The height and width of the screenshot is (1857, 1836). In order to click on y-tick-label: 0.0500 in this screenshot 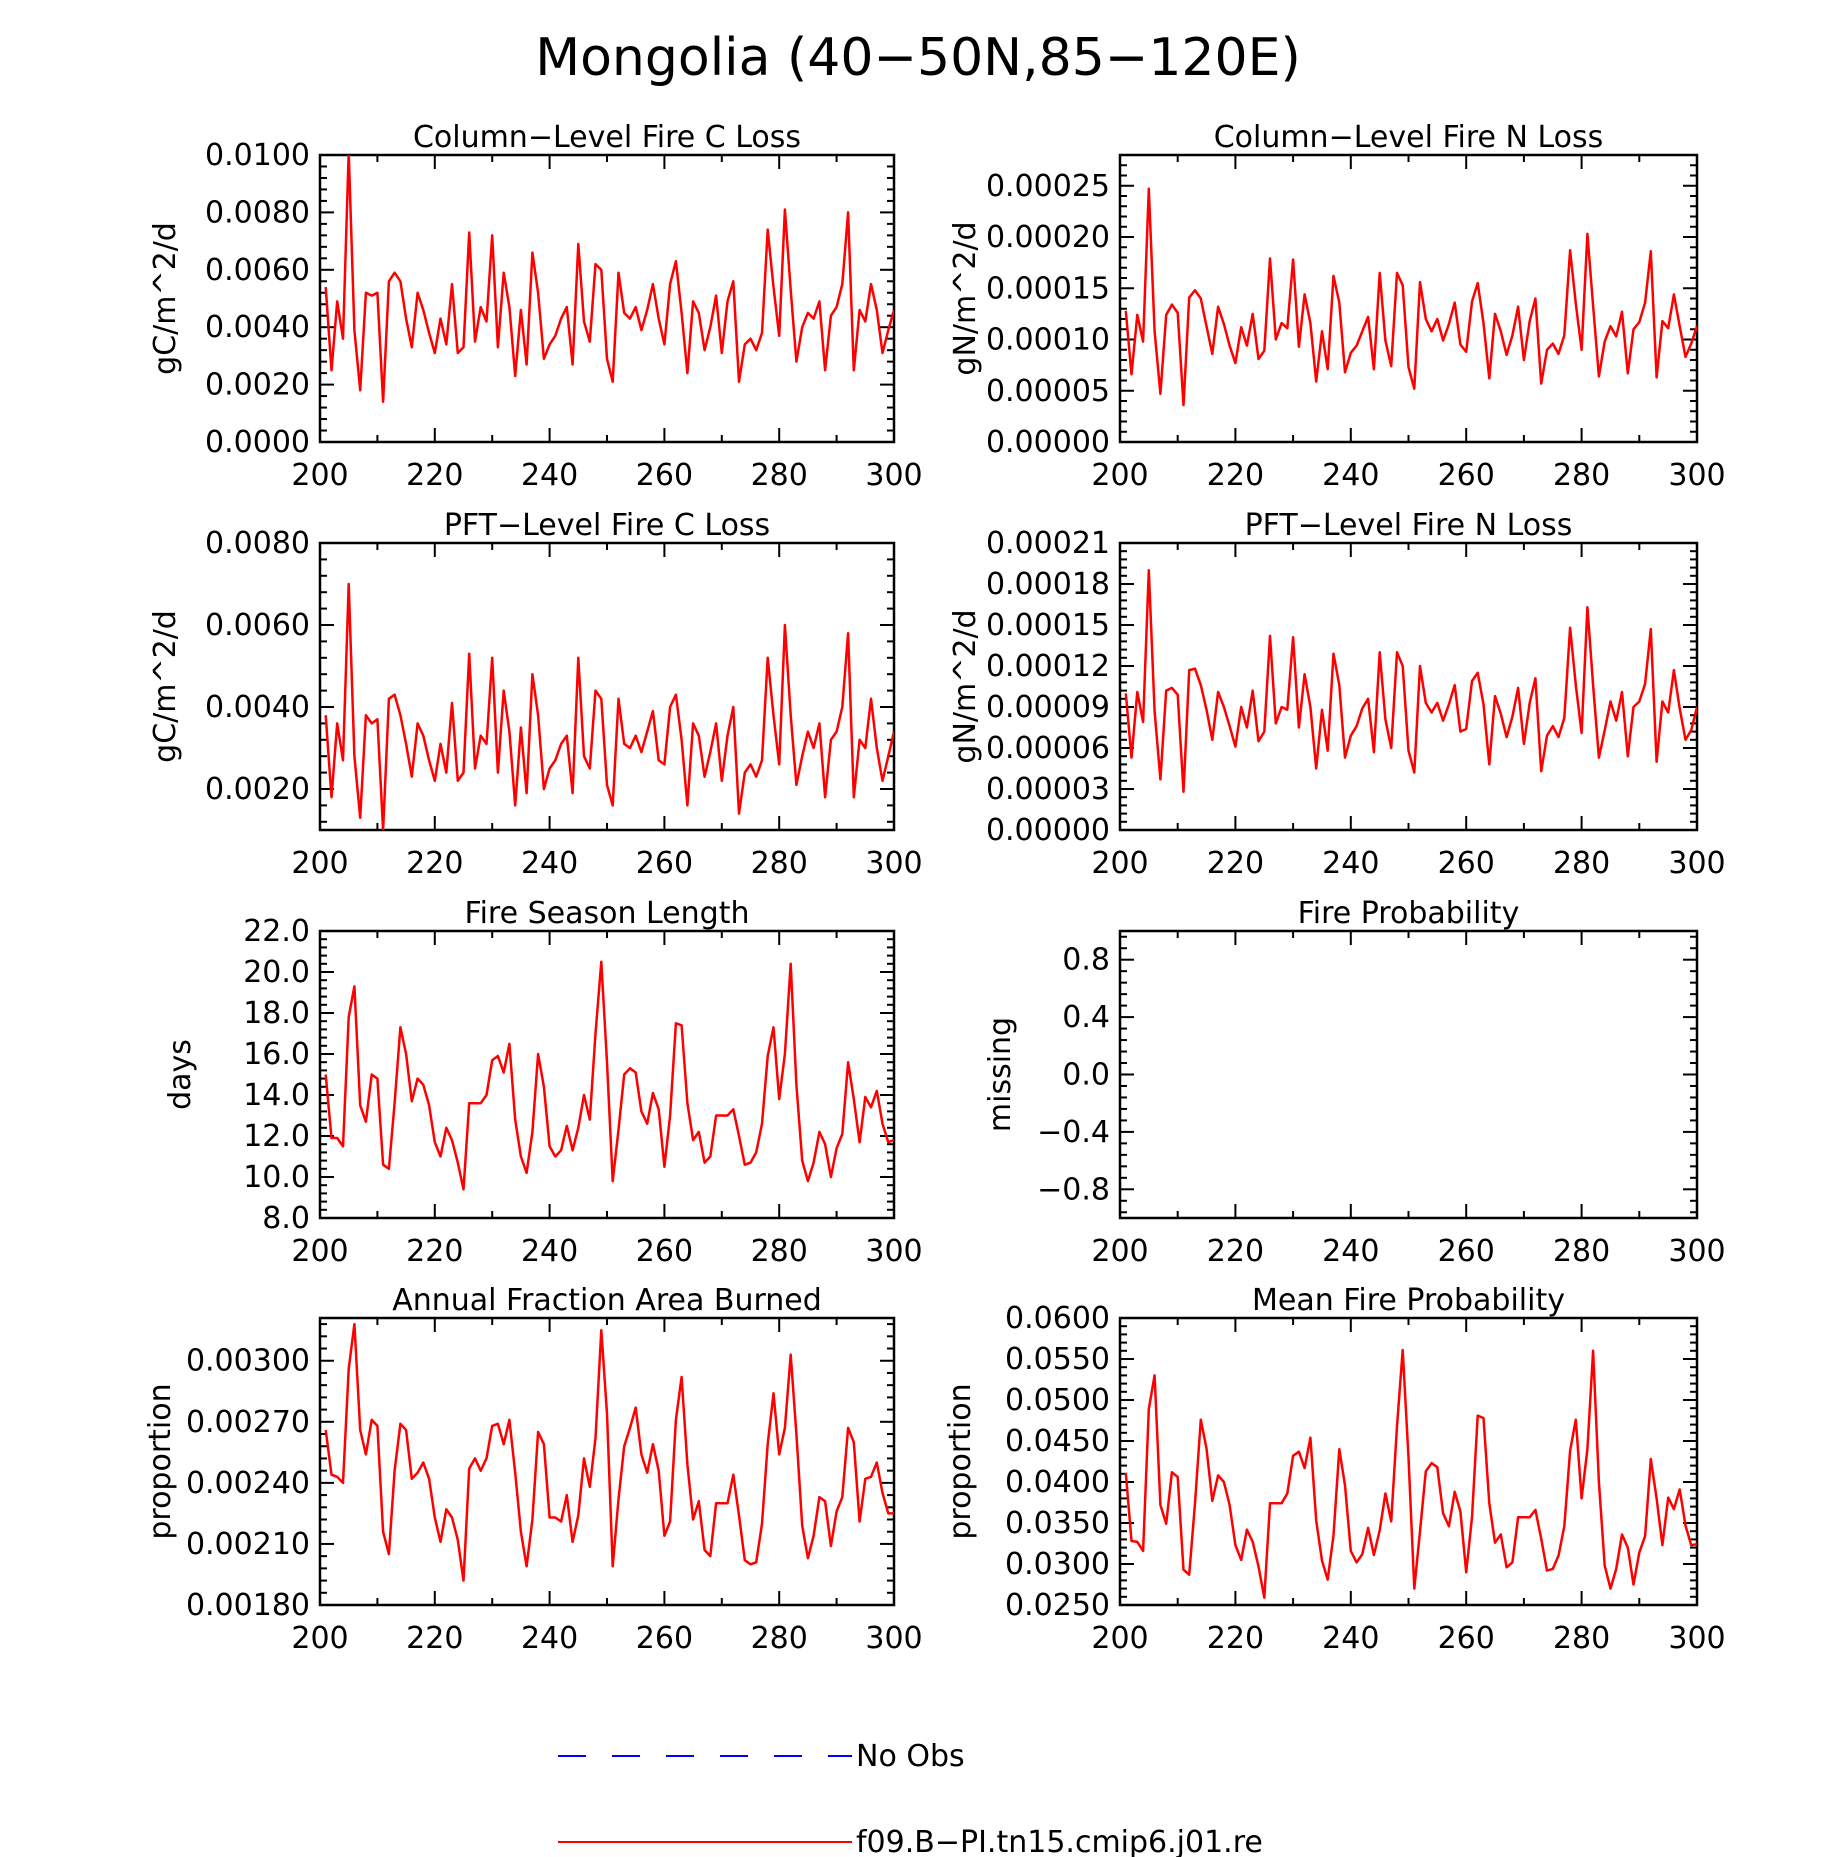, I will do `click(1057, 1400)`.